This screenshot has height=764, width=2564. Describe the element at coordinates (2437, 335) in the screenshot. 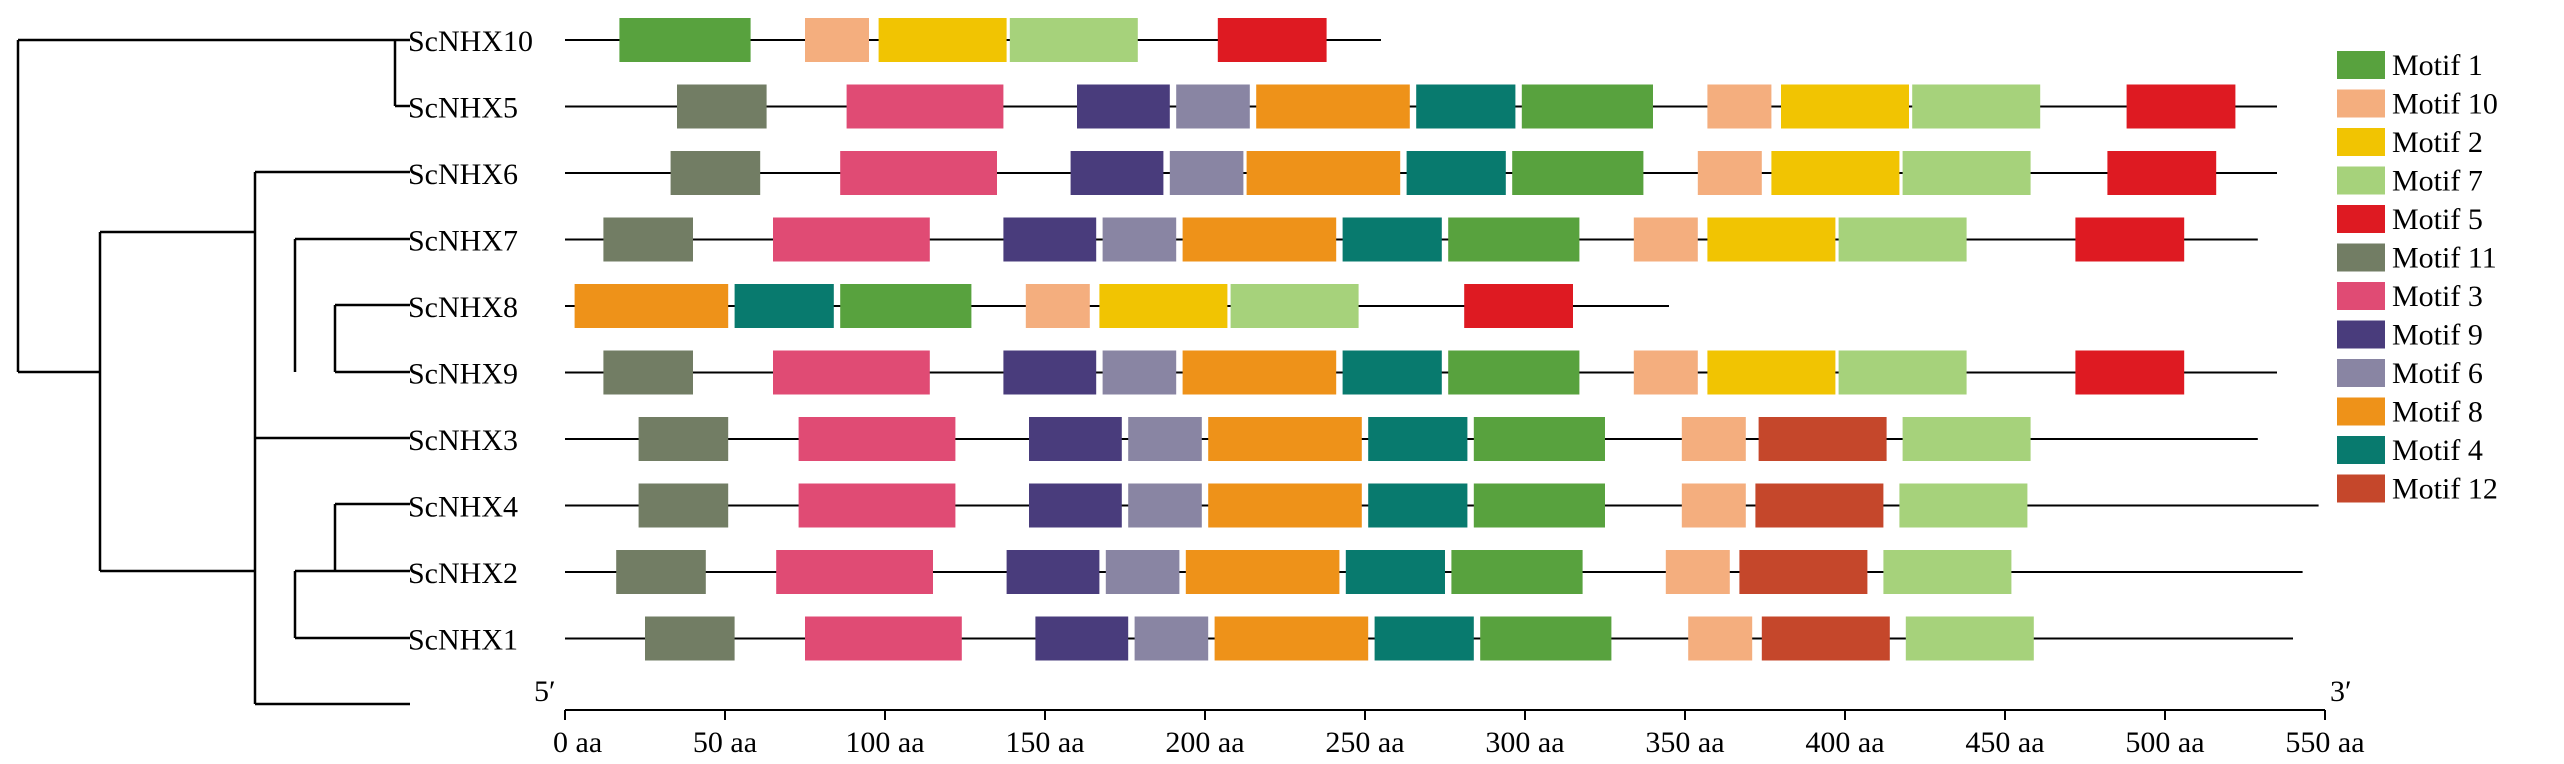

I see `legend-label: Motif 9` at that location.